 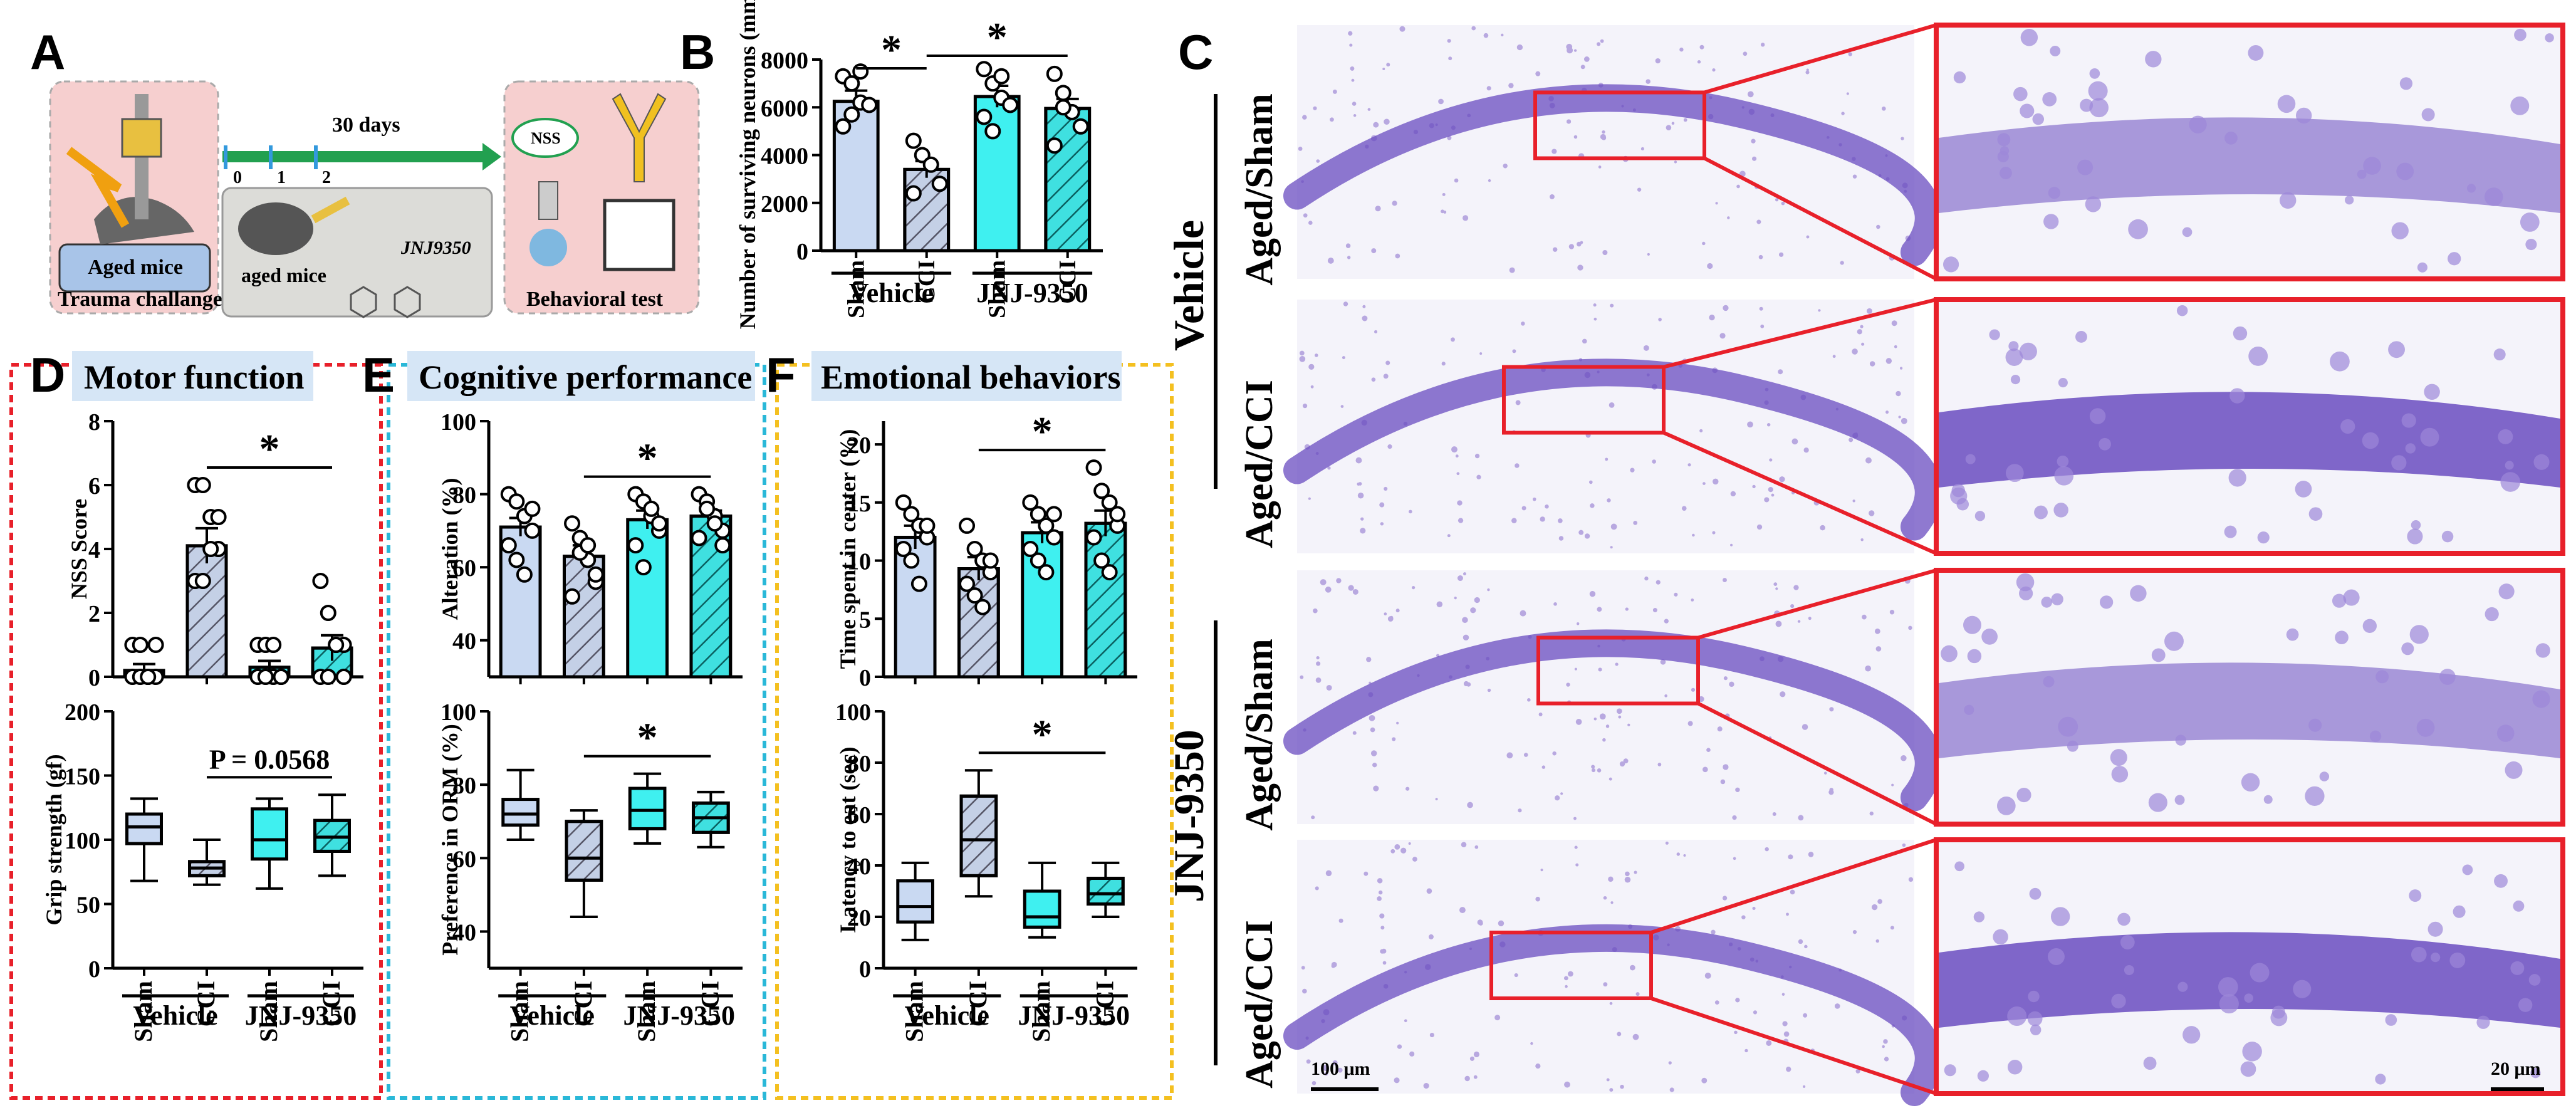 I want to click on y-tick-label: 15, so click(x=859, y=504).